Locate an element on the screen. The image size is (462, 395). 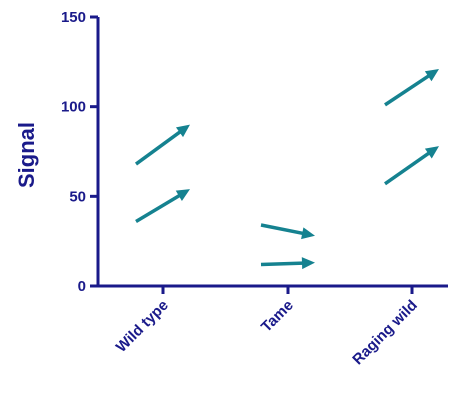
y-axis-label: Signal is located at coordinates (26, 155).